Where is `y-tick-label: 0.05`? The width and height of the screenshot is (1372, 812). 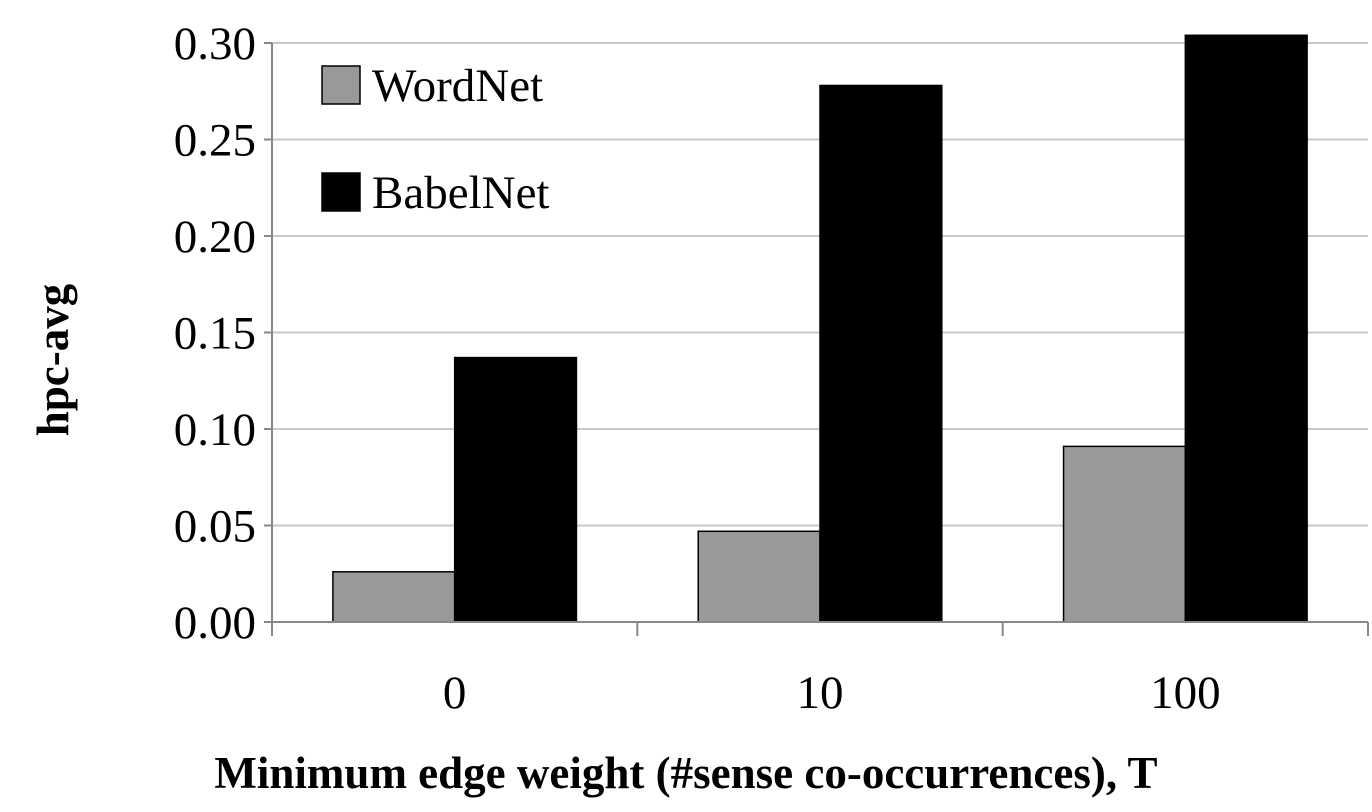 y-tick-label: 0.05 is located at coordinates (215, 527).